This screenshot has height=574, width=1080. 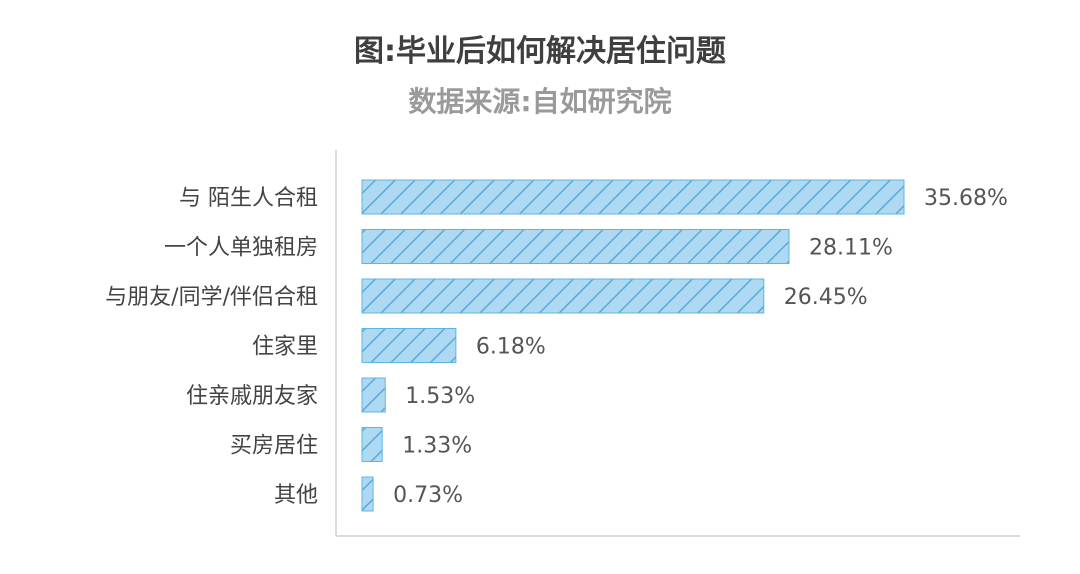 What do you see at coordinates (437, 446) in the screenshot?
I see `value-label: 1.33%` at bounding box center [437, 446].